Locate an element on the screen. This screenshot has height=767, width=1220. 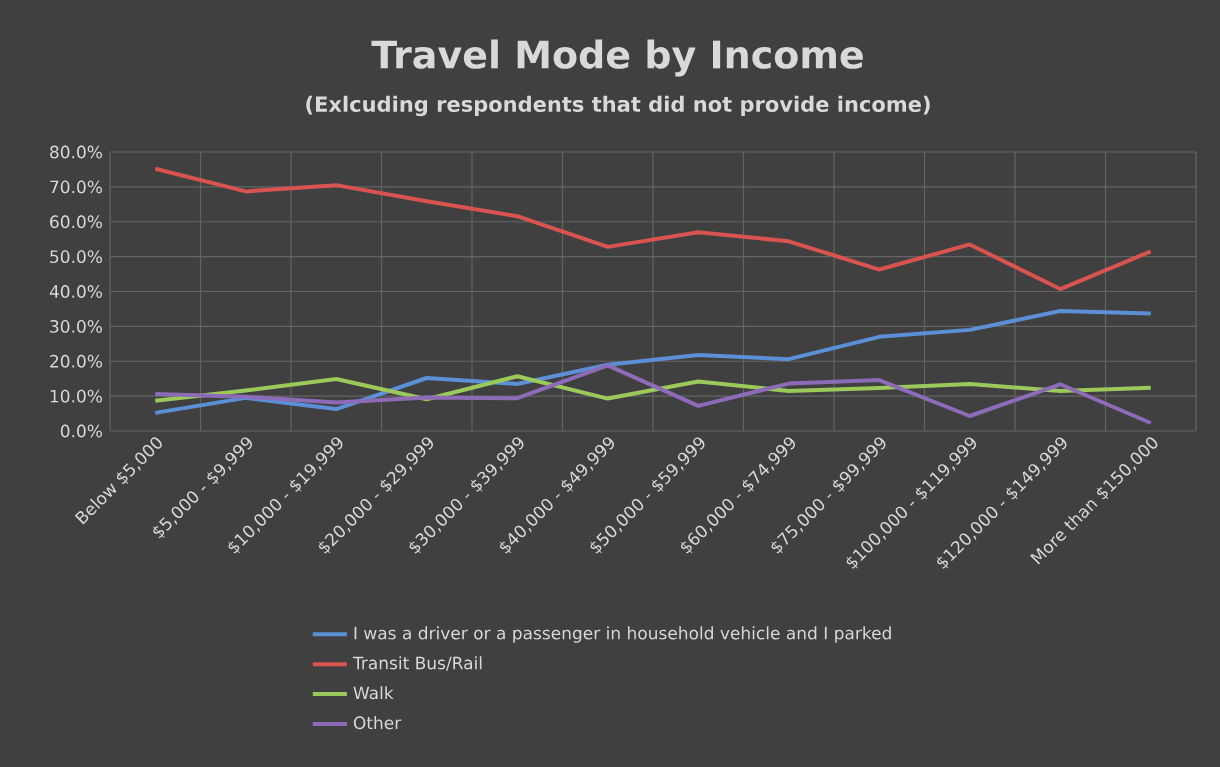
y-tick-label: 60.0% is located at coordinates (76, 222).